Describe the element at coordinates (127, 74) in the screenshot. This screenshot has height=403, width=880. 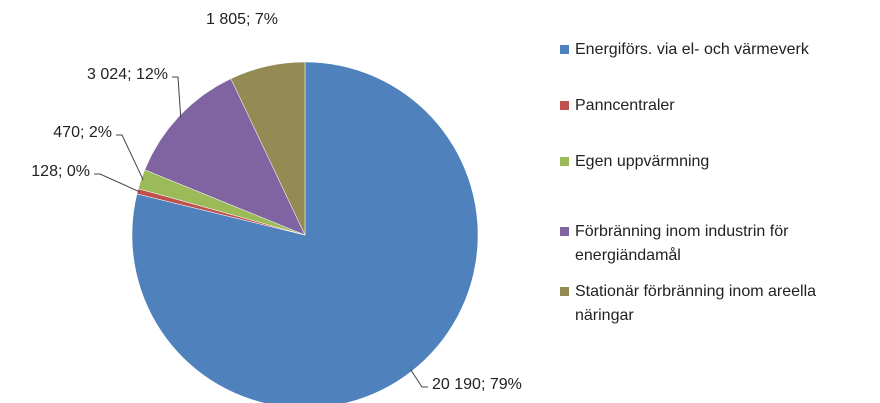
I see `data-label: 3 024; 12%` at that location.